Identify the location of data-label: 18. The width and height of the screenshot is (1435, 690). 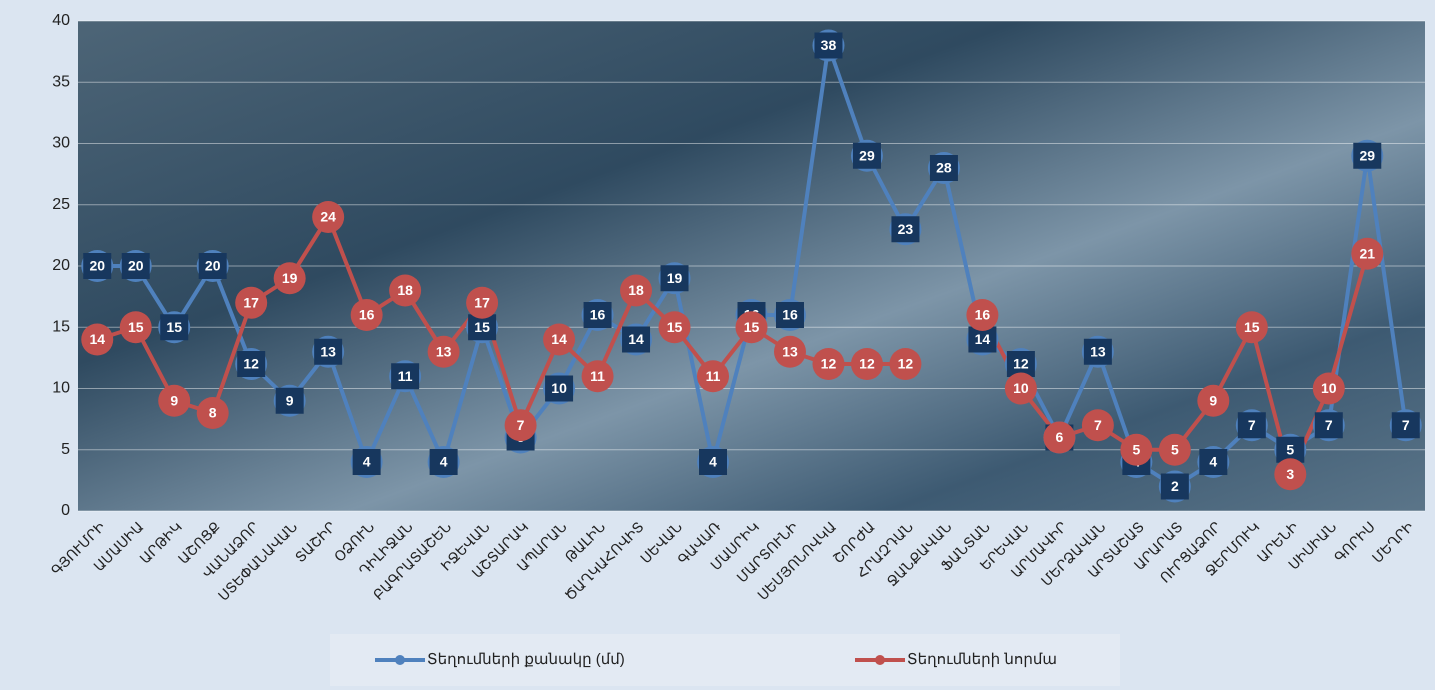
(636, 290).